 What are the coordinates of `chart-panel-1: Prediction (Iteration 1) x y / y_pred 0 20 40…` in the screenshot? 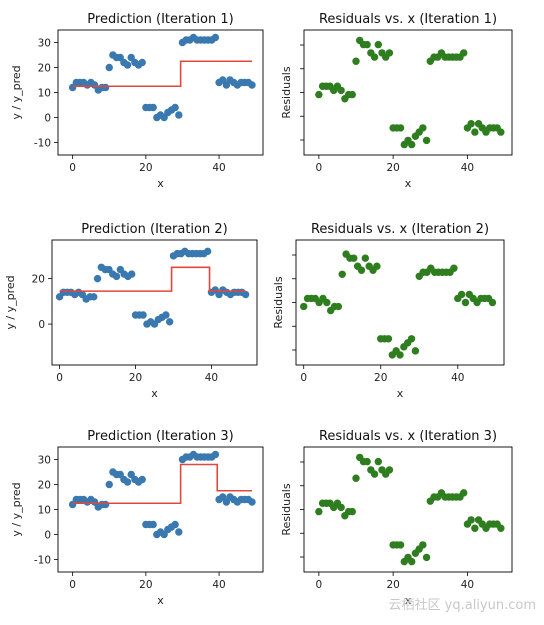 It's located at (137, 101).